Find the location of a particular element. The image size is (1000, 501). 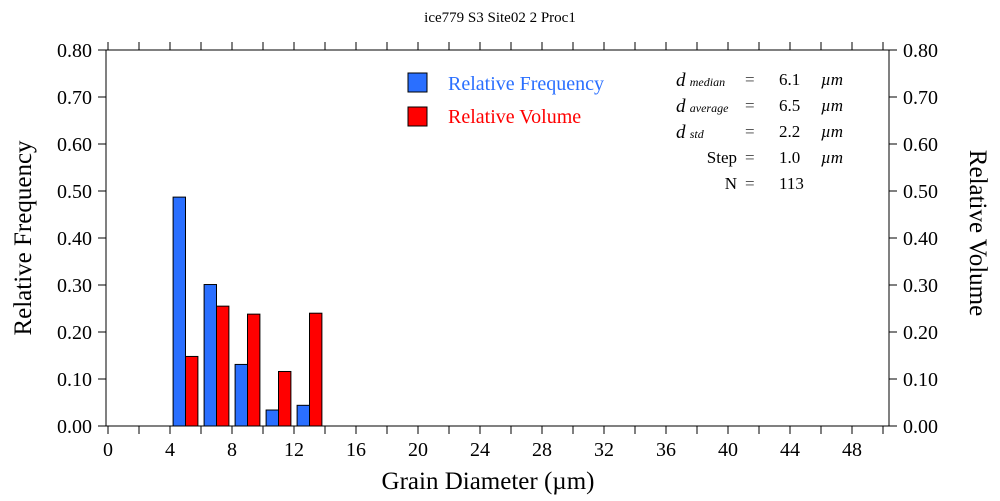

legend: Relative Frequency Relative Volume is located at coordinates (505, 100).